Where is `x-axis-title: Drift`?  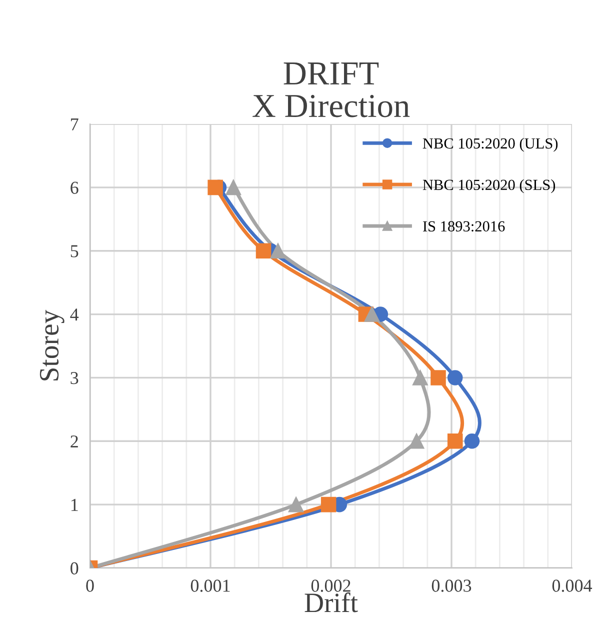
x-axis-title: Drift is located at coordinates (331, 602).